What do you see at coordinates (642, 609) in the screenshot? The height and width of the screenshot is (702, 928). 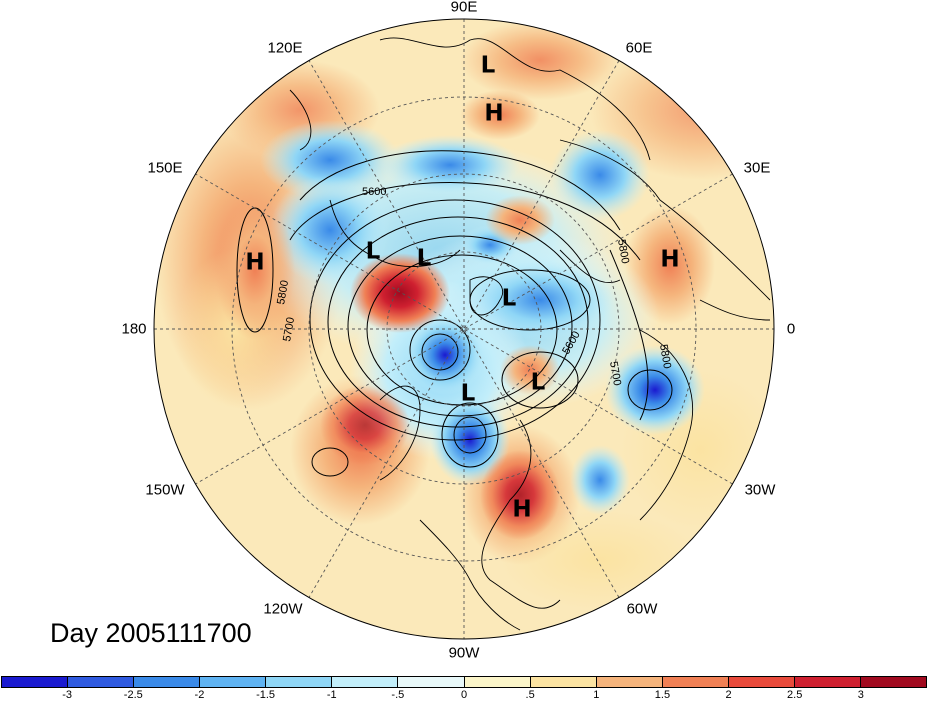 I see `longitude-label: 60W` at bounding box center [642, 609].